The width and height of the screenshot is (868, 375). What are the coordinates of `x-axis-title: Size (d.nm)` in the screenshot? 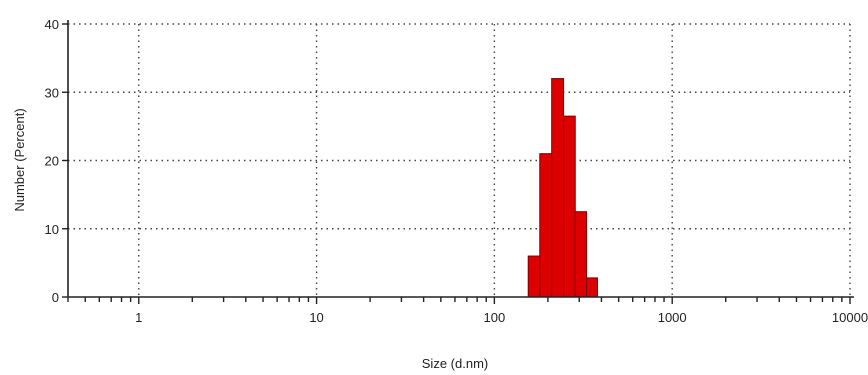 It's located at (455, 363).